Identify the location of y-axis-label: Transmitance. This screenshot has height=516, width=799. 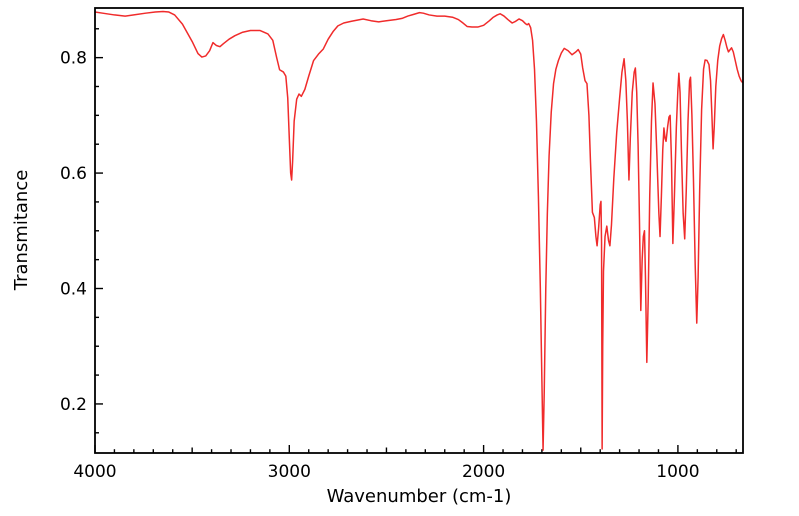
(21, 231).